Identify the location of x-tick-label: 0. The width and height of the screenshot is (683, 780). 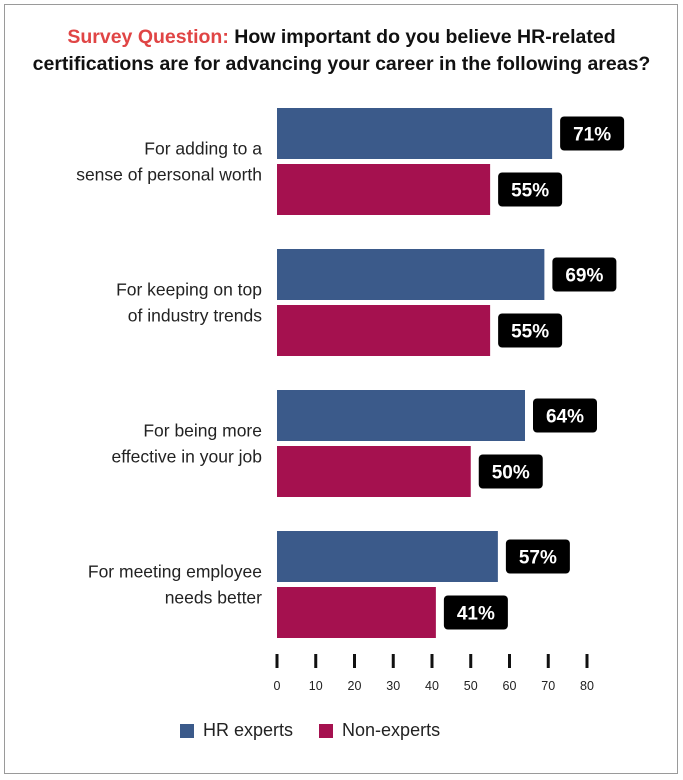
(277, 686).